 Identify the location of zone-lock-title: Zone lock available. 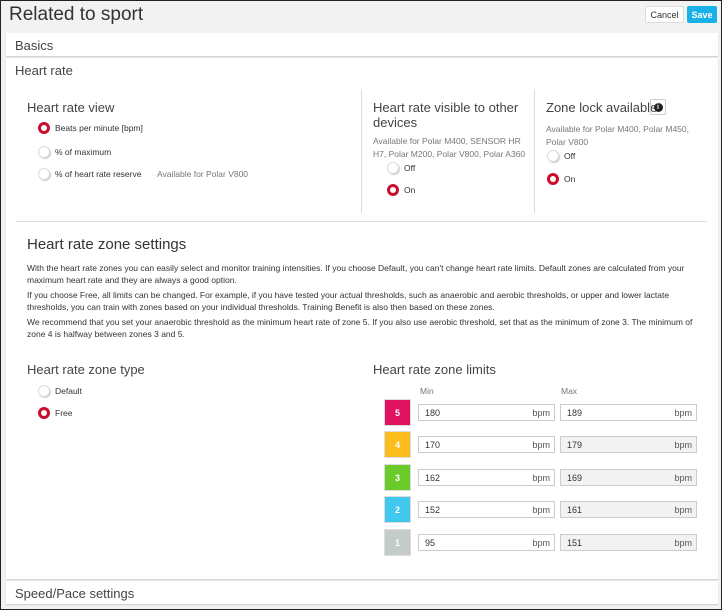
(602, 107).